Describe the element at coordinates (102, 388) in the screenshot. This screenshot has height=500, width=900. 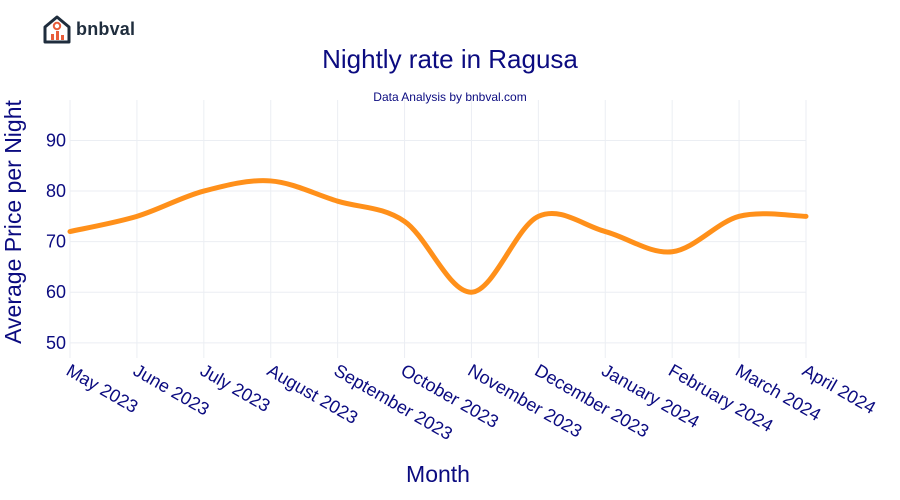
I see `x-tick-label: May 2023` at that location.